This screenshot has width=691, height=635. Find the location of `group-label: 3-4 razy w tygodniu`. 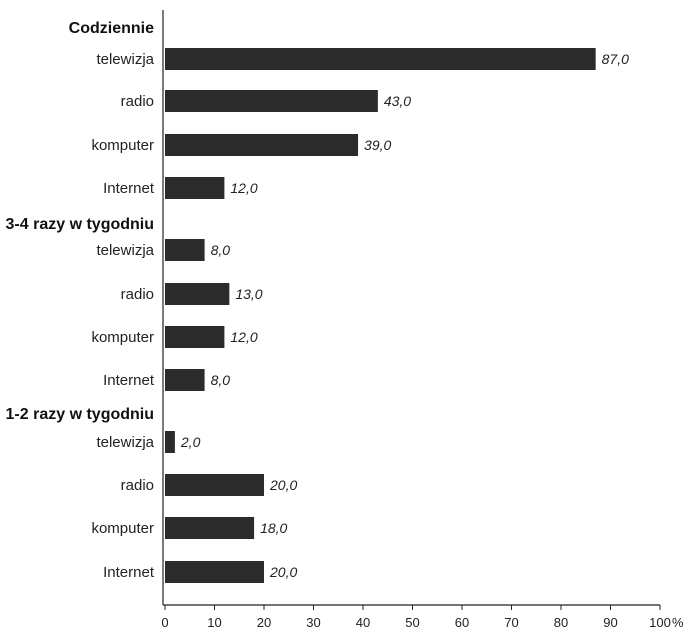

group-label: 3-4 razy w tygodniu is located at coordinates (80, 224).